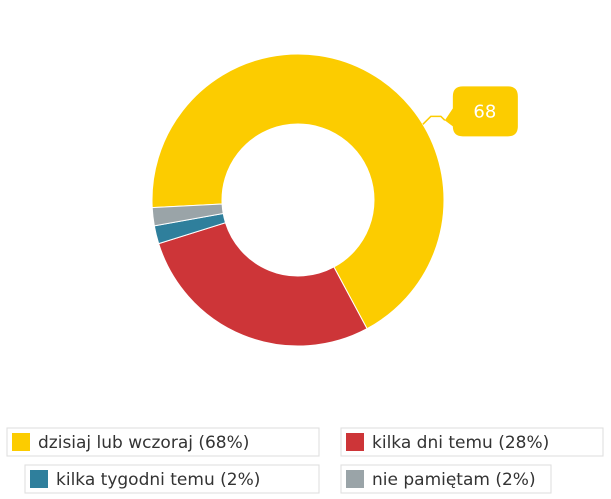 Image resolution: width=611 pixels, height=499 pixels. Describe the element at coordinates (484, 111) in the screenshot. I see `data-label: 68` at that location.